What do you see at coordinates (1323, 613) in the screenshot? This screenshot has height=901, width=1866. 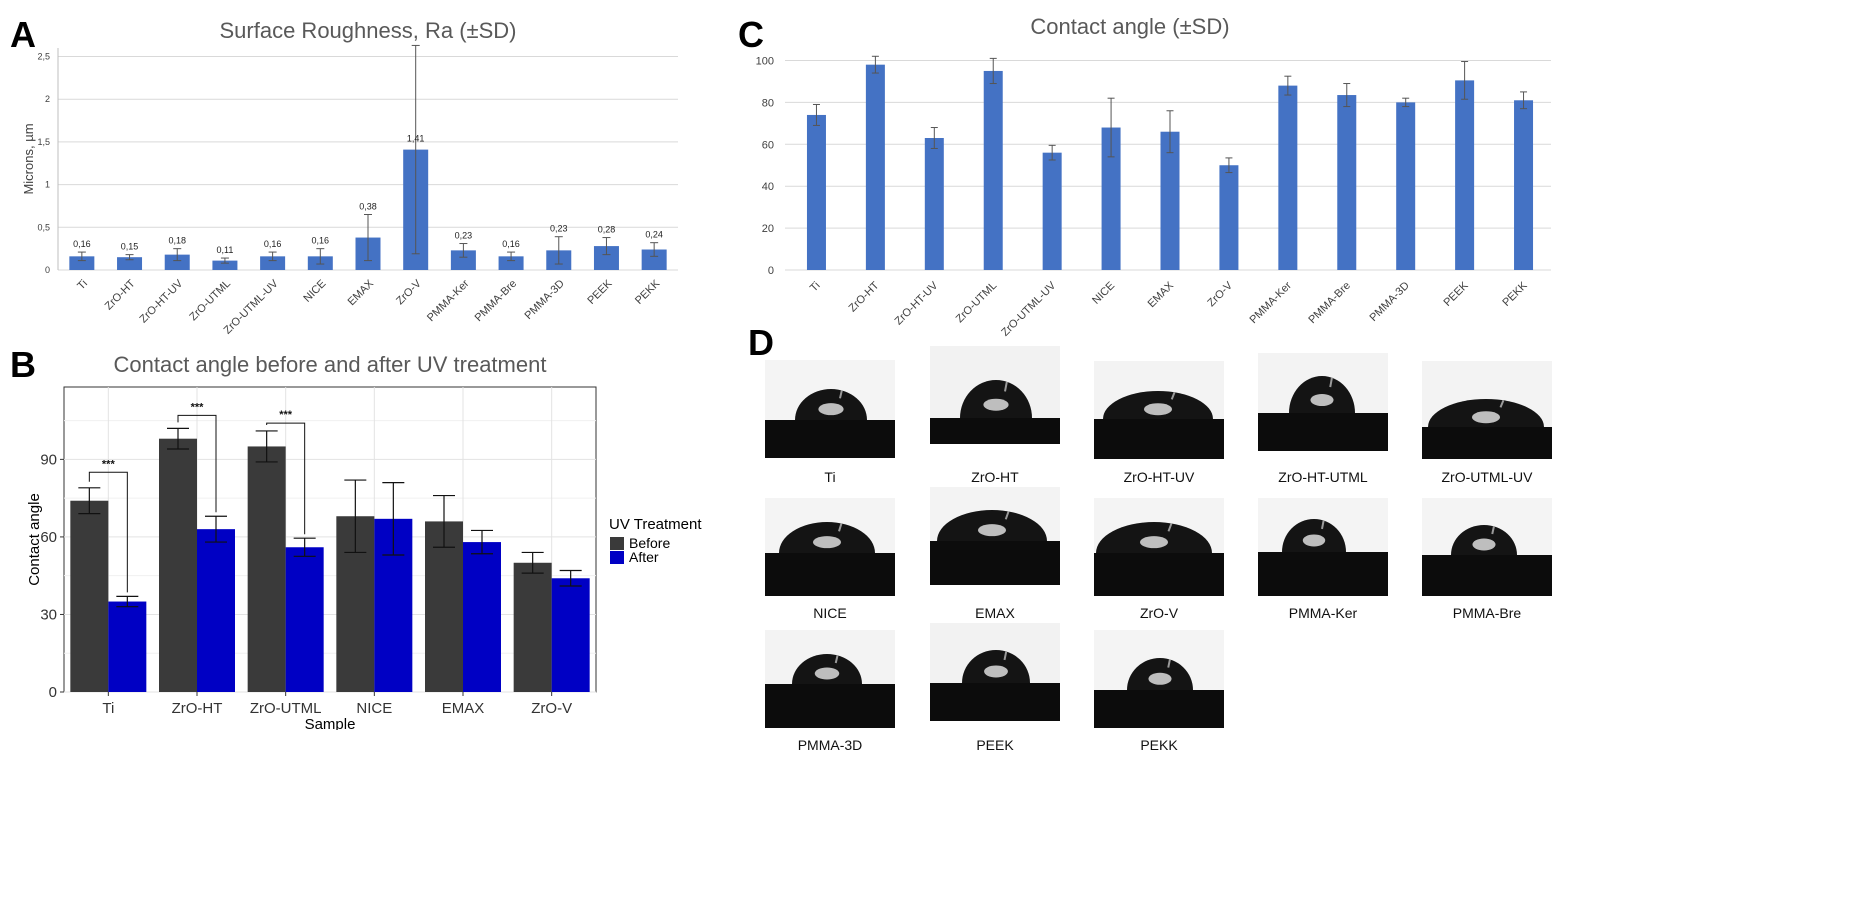 I see `droplet-label: PMMA-Ker` at bounding box center [1323, 613].